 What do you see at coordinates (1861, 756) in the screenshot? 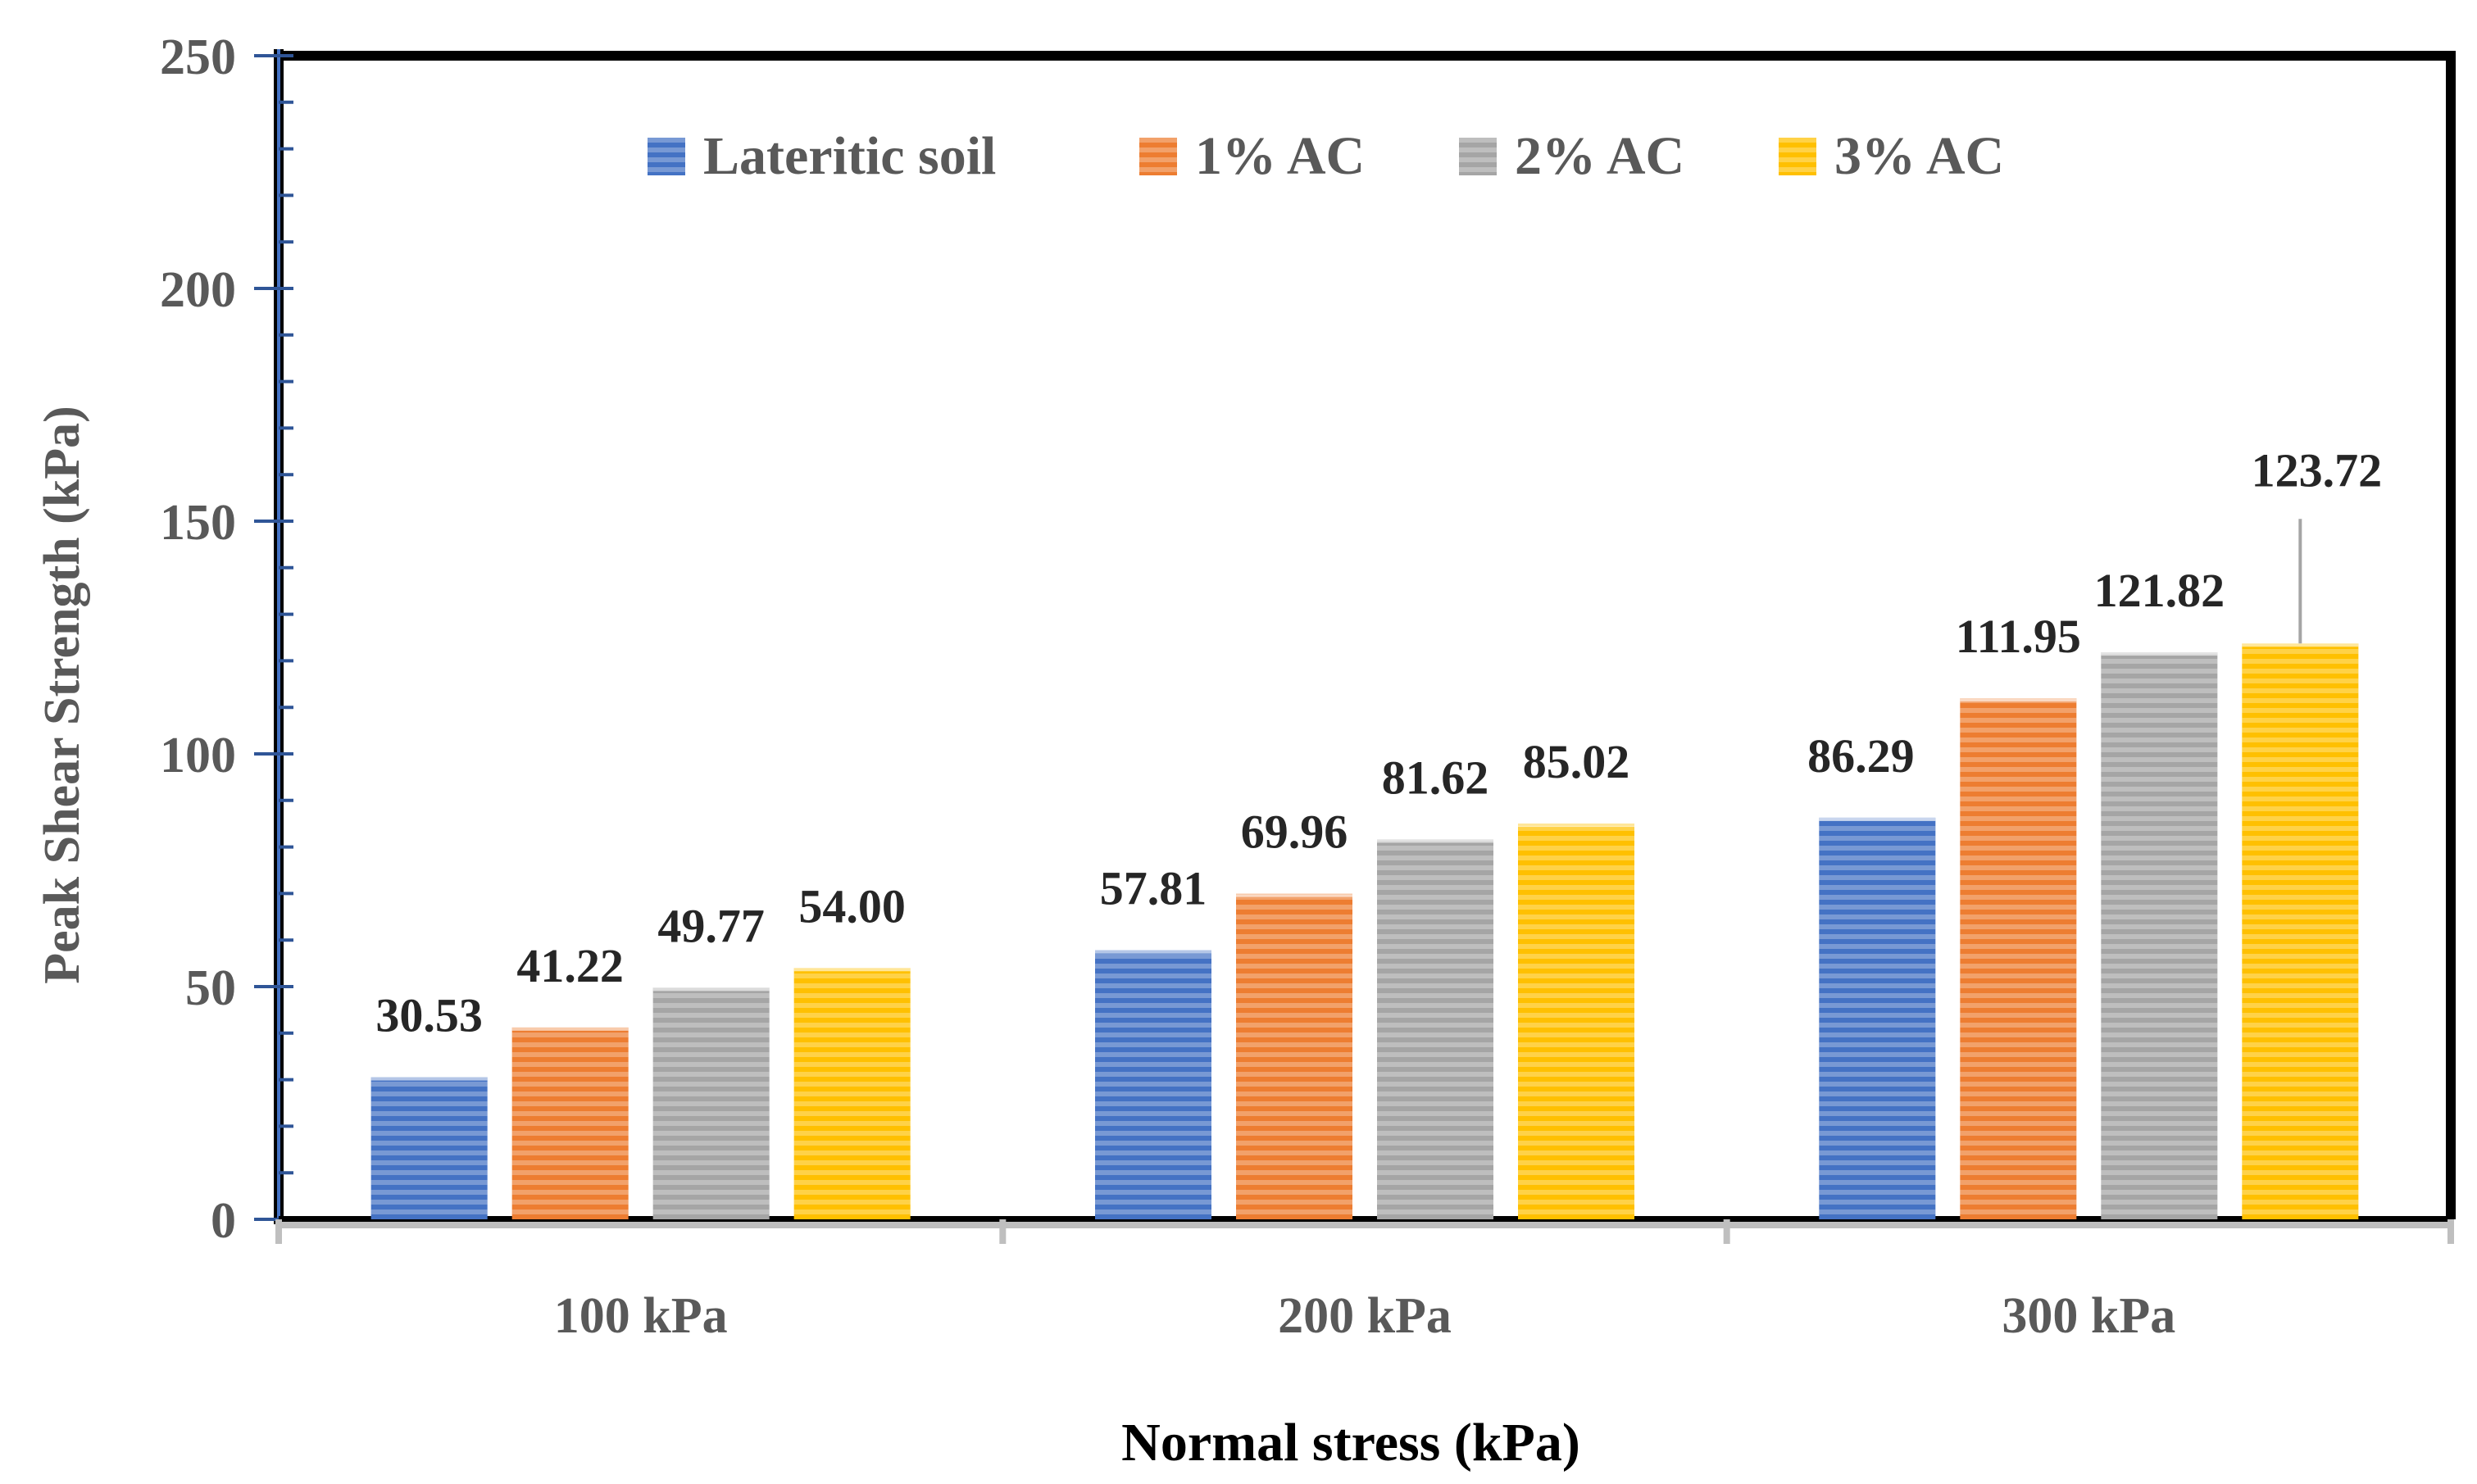
I see `data-label: 86.29` at bounding box center [1861, 756].